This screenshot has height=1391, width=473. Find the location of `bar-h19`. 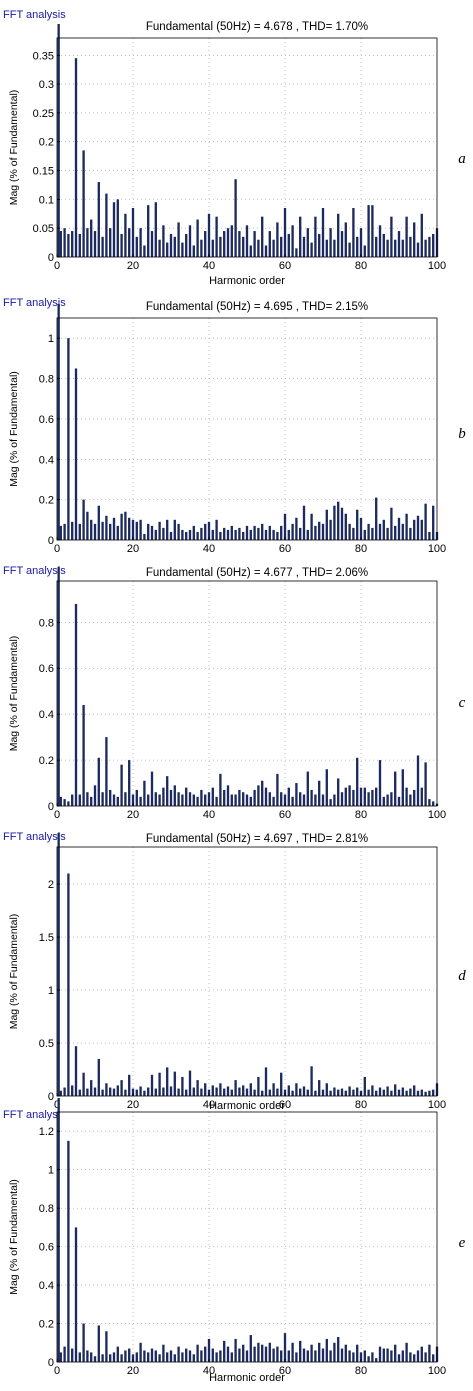

bar-h19 is located at coordinates (129, 528).